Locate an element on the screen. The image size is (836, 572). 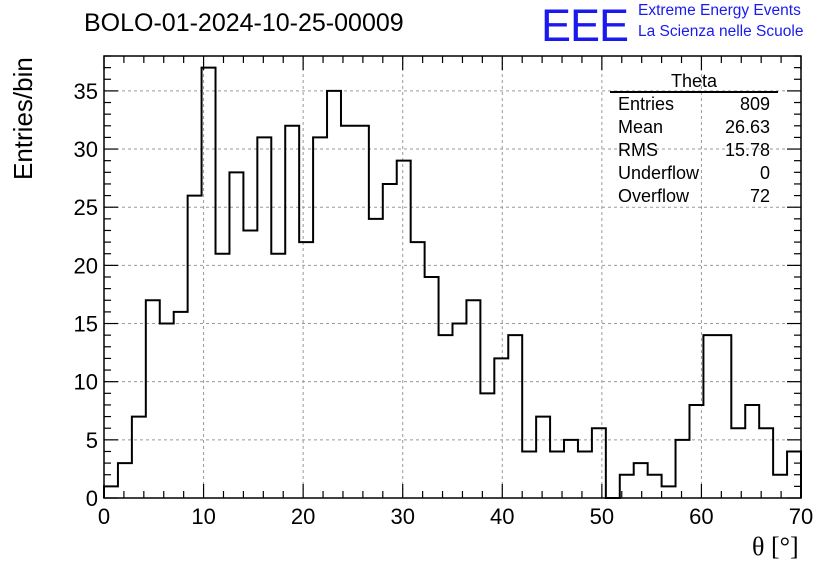
stats-value: 26.63 is located at coordinates (747, 127).